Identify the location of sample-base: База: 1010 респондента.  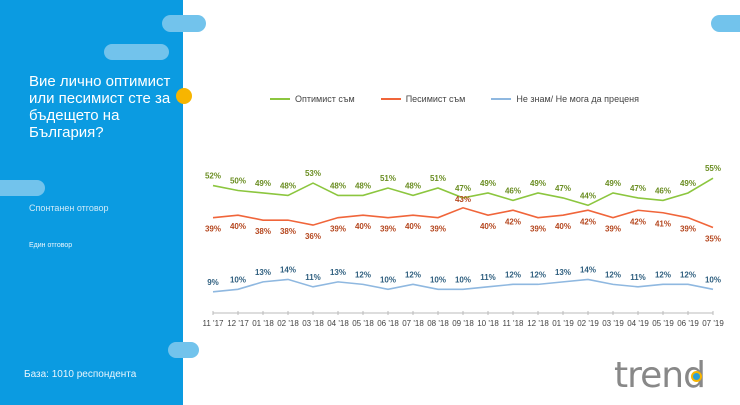
(80, 374).